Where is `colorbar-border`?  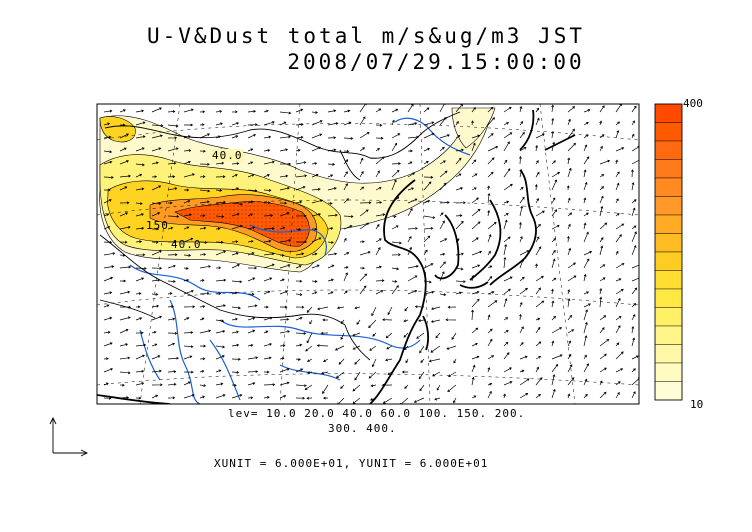
colorbar-border is located at coordinates (668, 252).